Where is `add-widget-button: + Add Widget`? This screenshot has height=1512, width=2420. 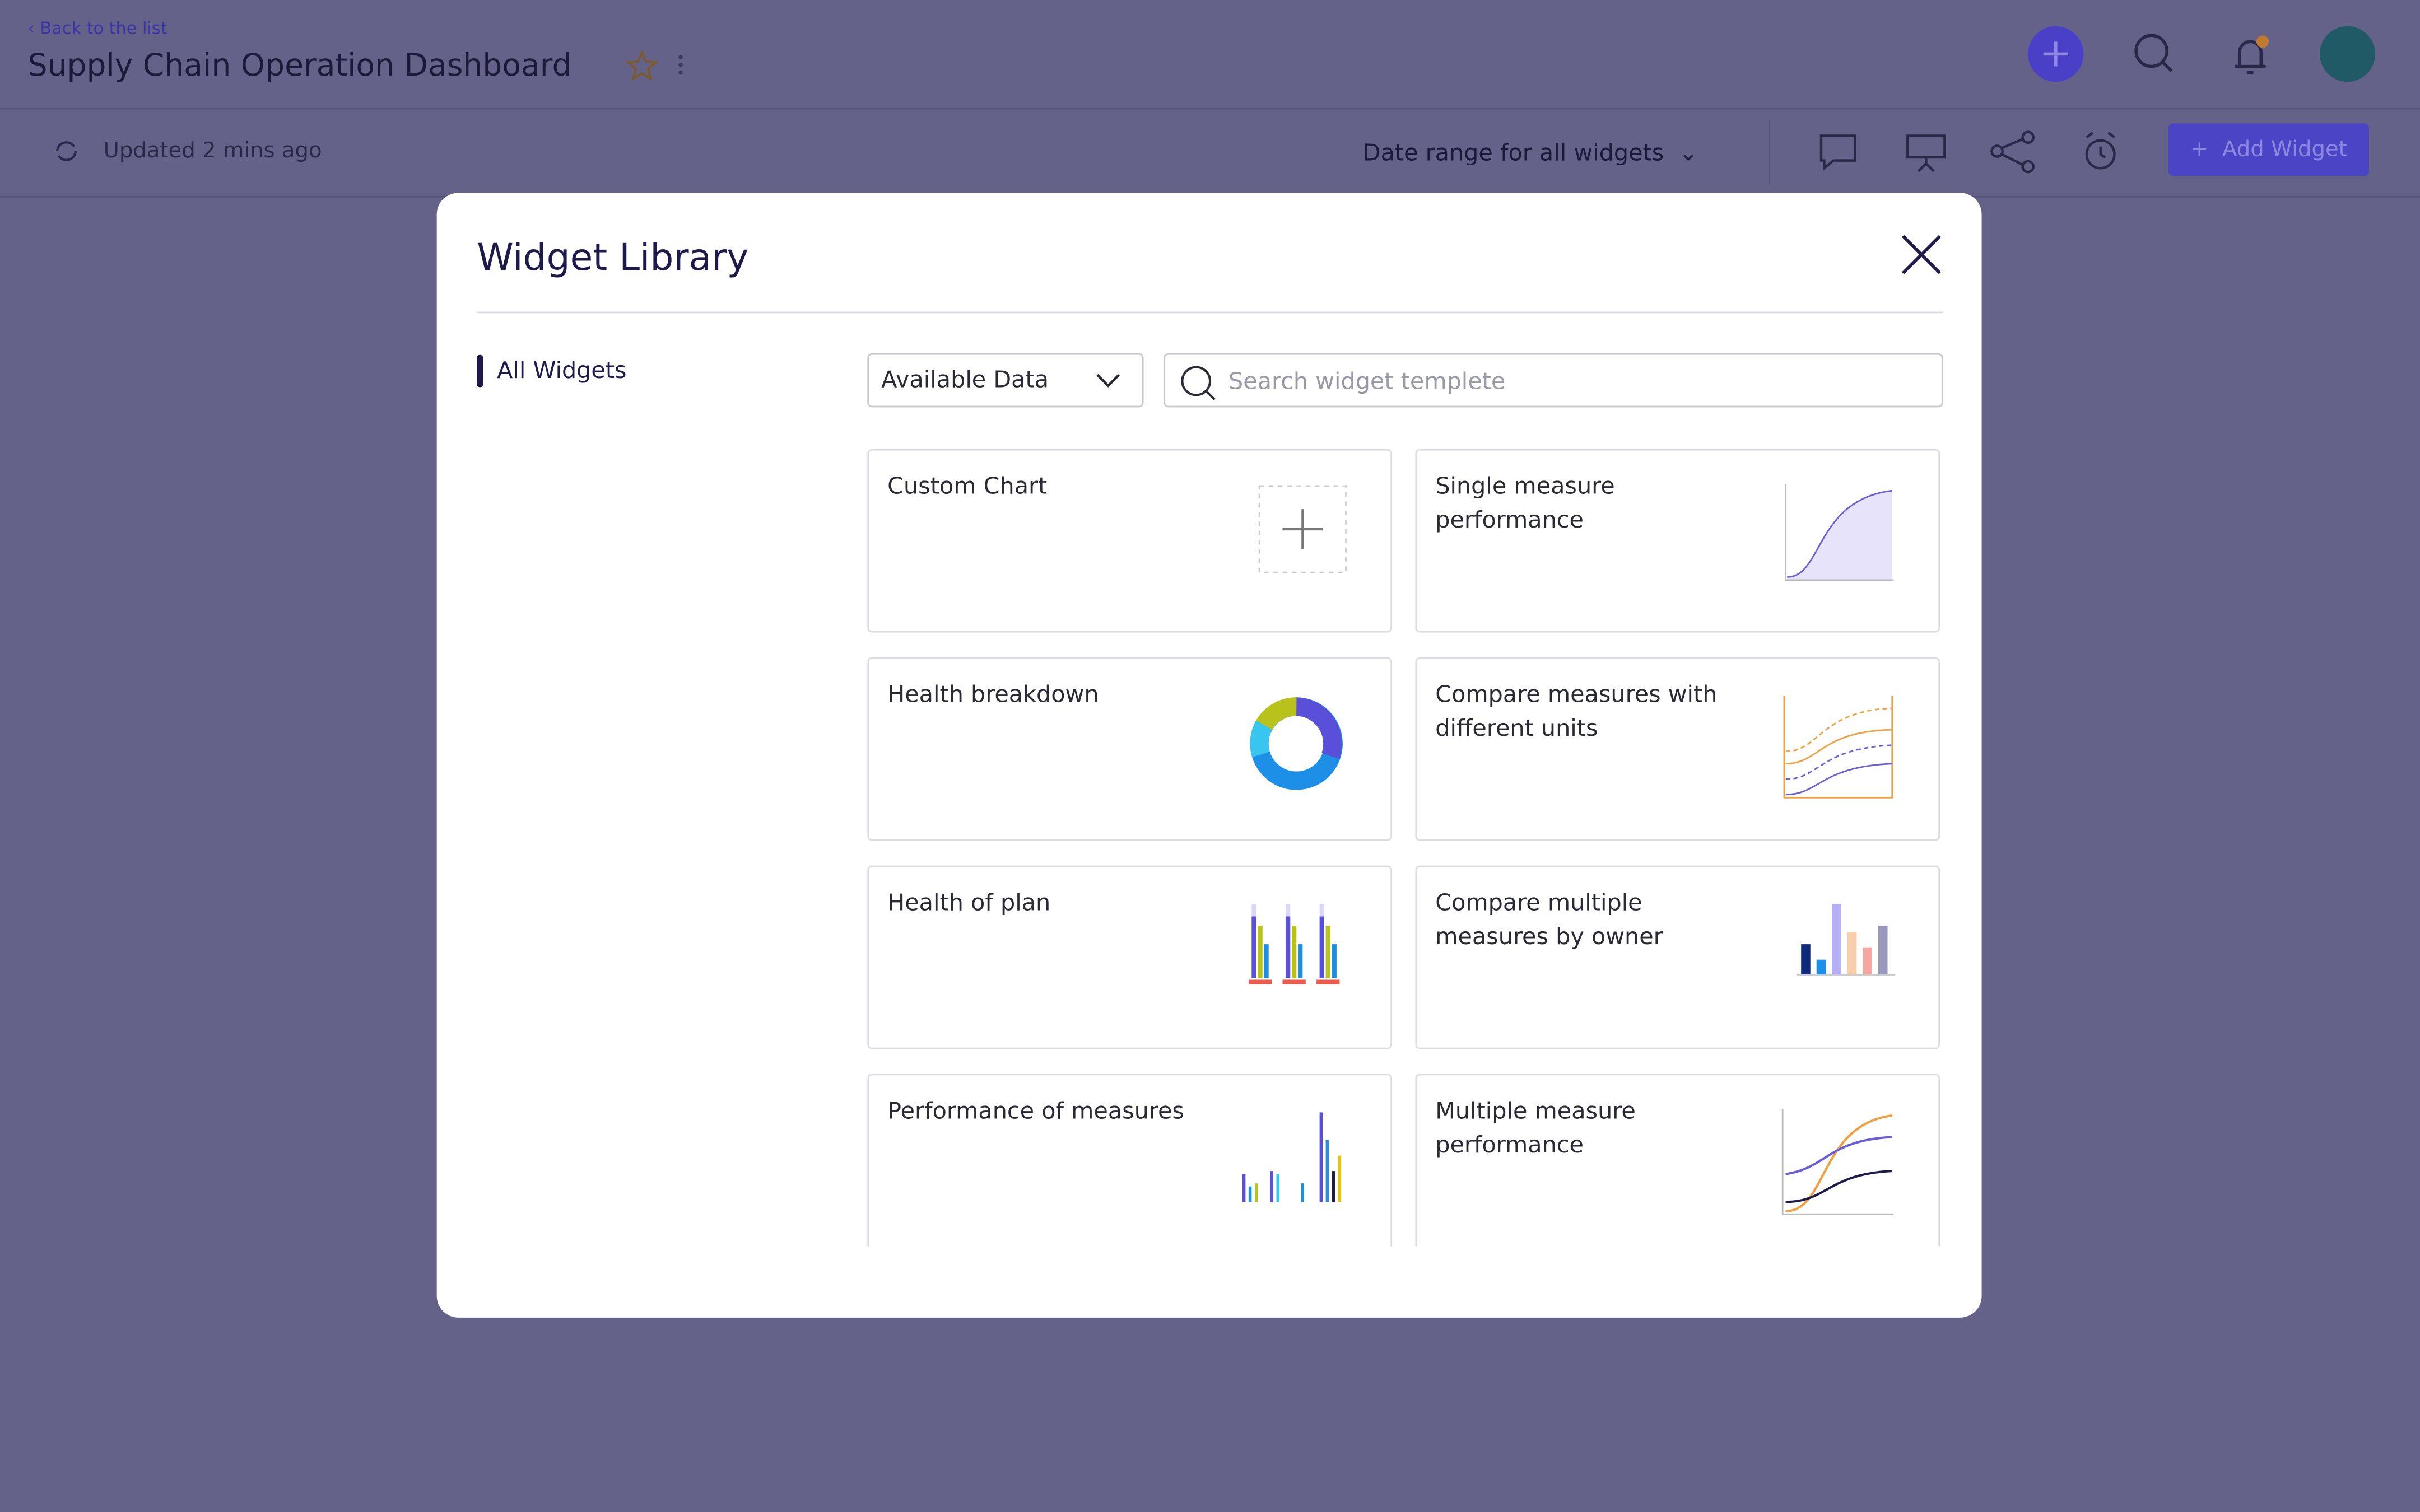
add-widget-button: + Add Widget is located at coordinates (2269, 150).